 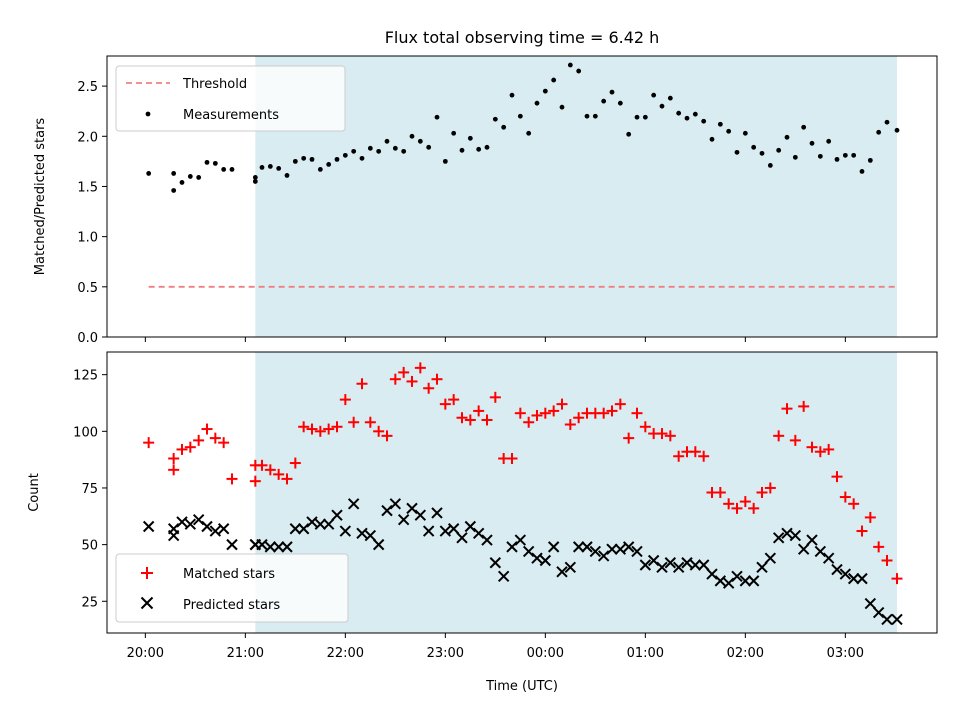 What do you see at coordinates (645, 653) in the screenshot?
I see `x-tick-label: 01:00` at bounding box center [645, 653].